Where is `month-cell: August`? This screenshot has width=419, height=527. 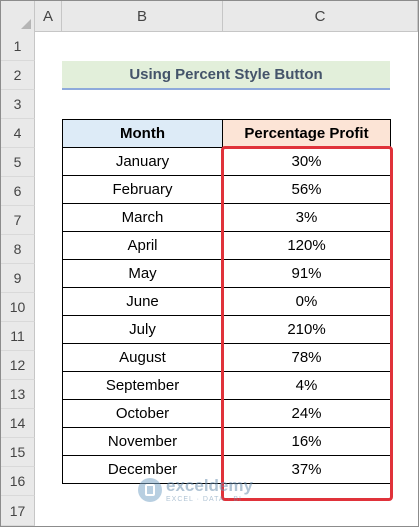 month-cell: August is located at coordinates (142, 357).